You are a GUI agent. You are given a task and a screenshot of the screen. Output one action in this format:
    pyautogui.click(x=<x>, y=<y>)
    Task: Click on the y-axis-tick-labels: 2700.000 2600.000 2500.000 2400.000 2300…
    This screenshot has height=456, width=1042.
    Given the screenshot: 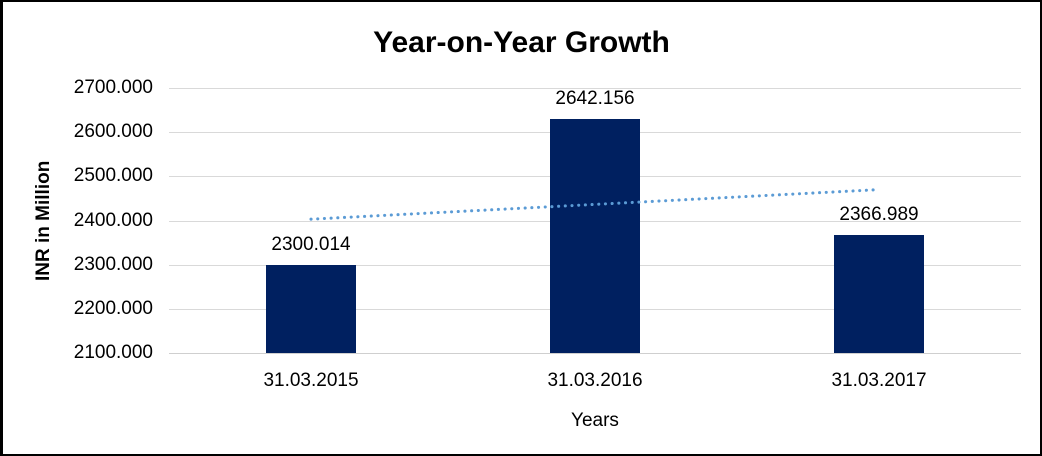 What is the action you would take?
    pyautogui.click(x=78, y=220)
    